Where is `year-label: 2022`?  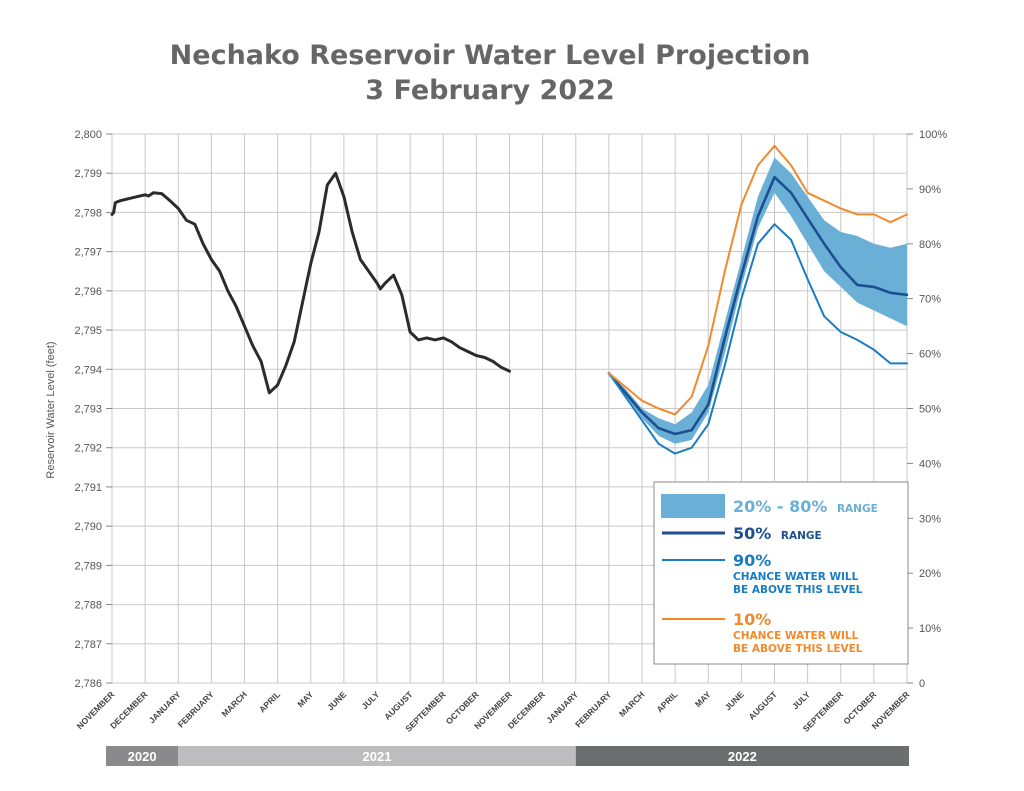
year-label: 2022 is located at coordinates (742, 756).